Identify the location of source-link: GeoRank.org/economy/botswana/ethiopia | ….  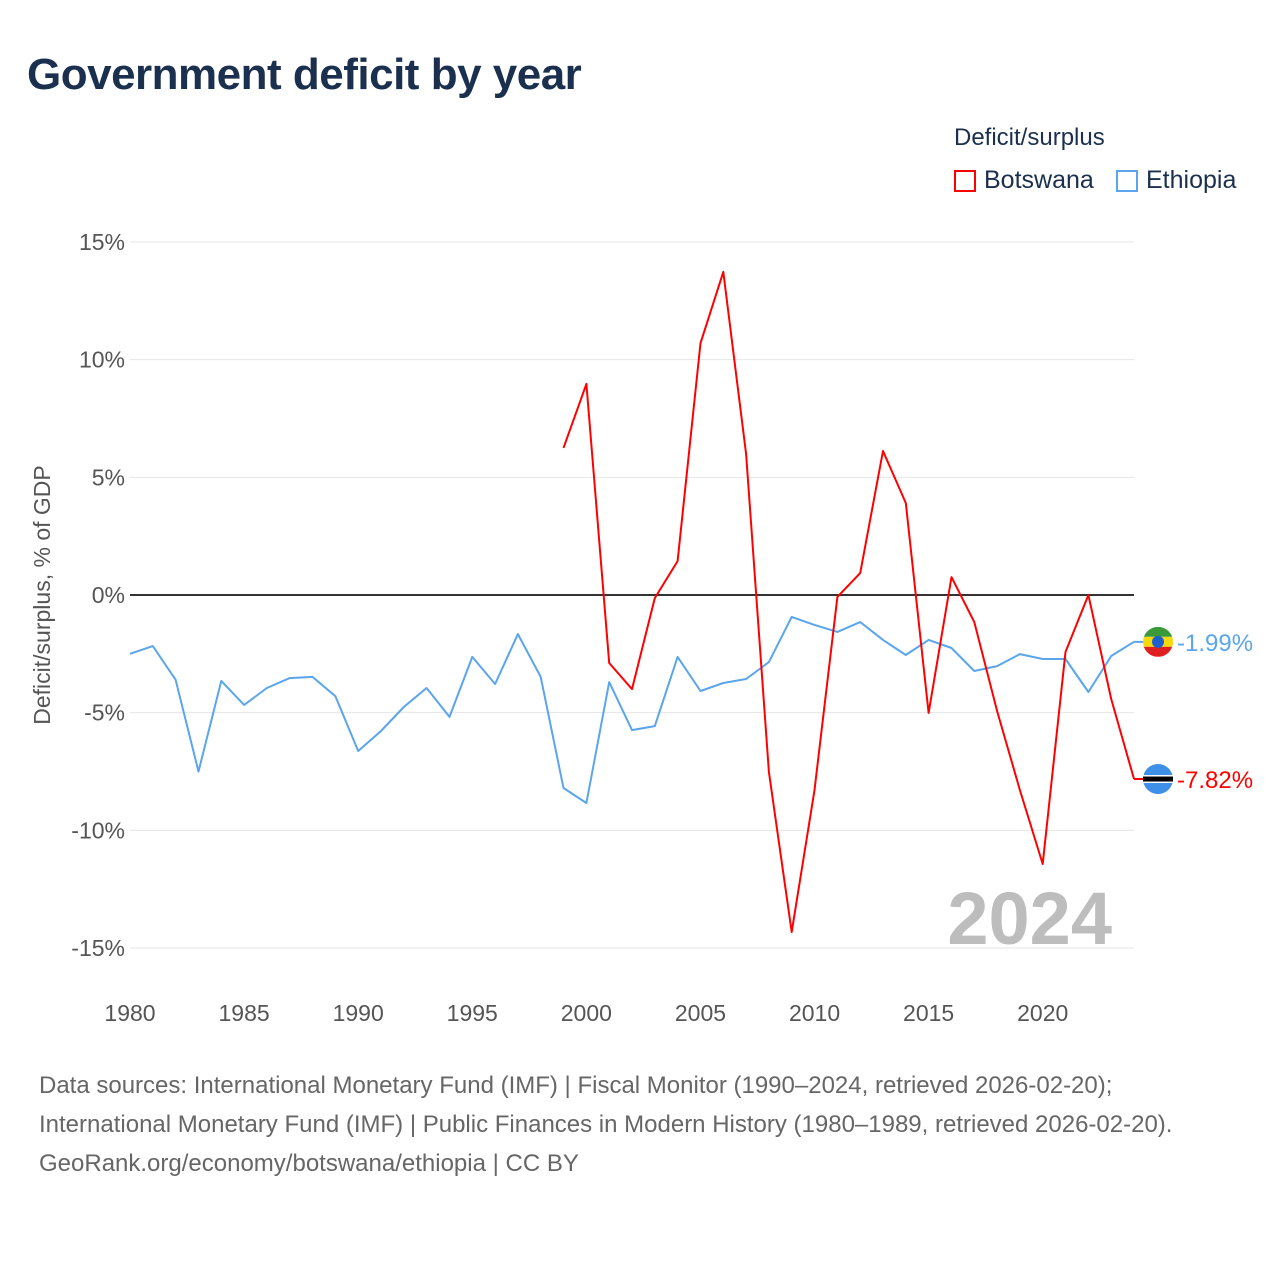
(309, 1163).